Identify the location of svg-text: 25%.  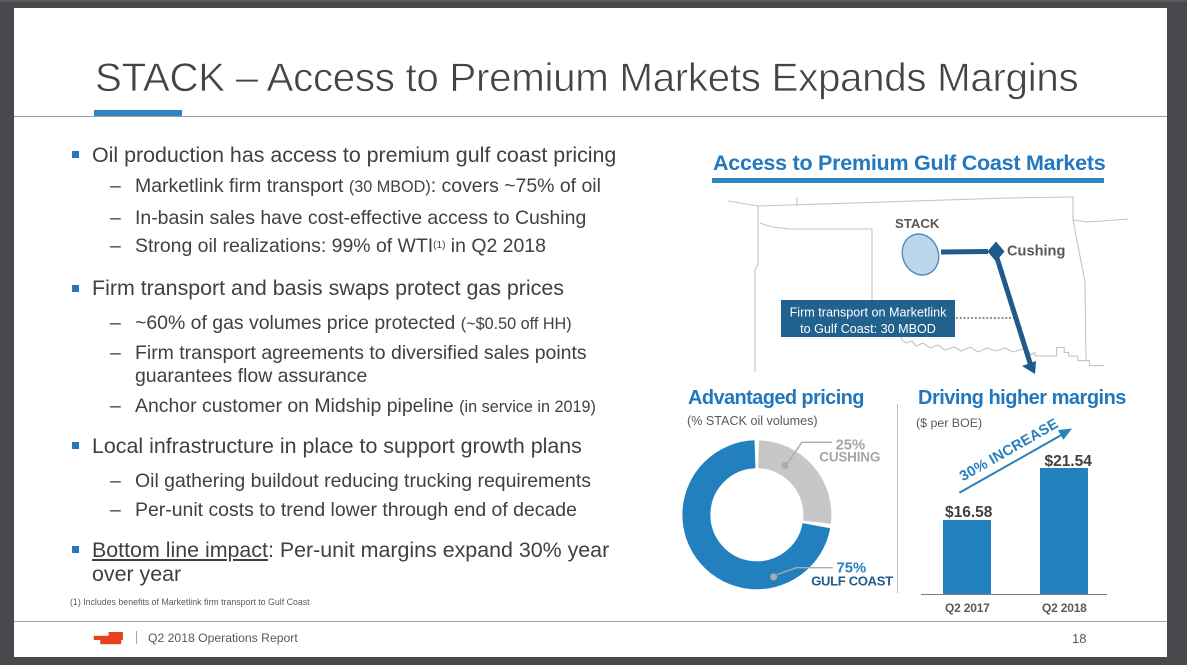
(851, 446).